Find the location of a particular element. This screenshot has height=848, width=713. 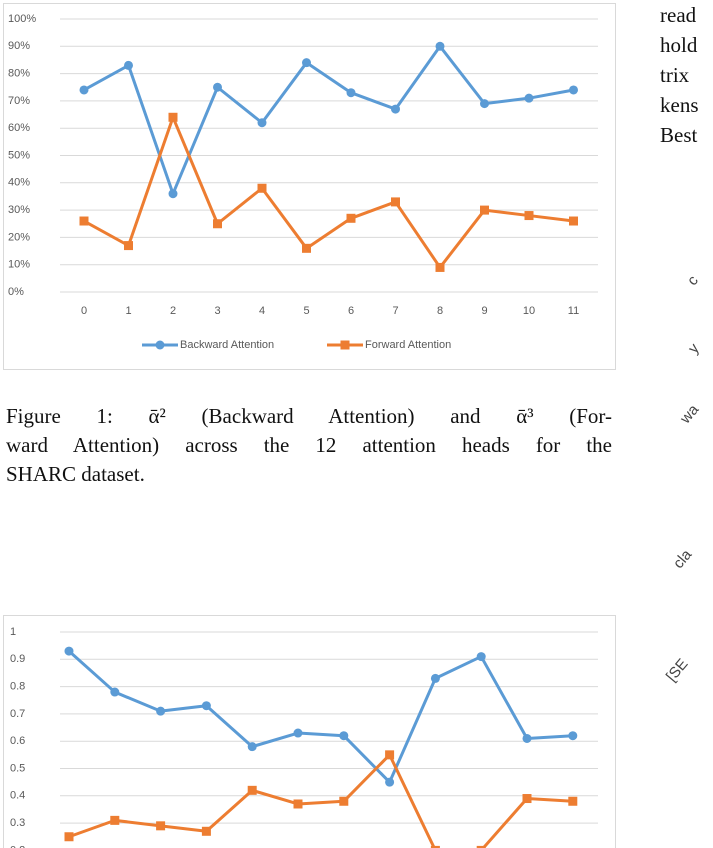

y-tick-label: 0.8 is located at coordinates (17, 687).